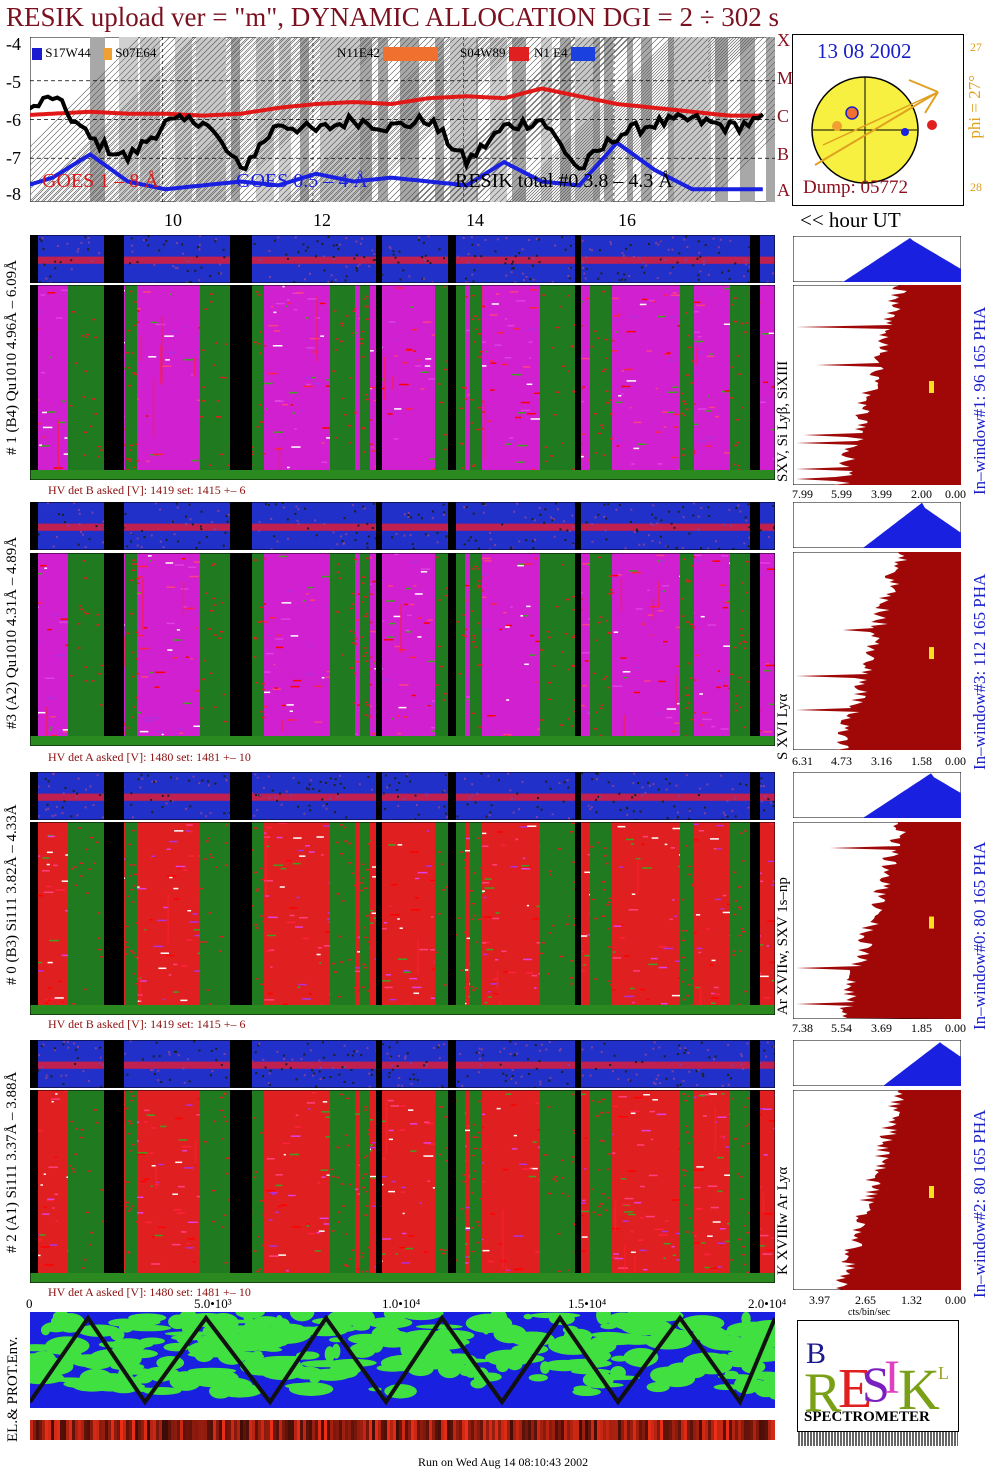 The height and width of the screenshot is (1477, 1004). Describe the element at coordinates (785, 78) in the screenshot. I see `flare-class-label: M` at that location.